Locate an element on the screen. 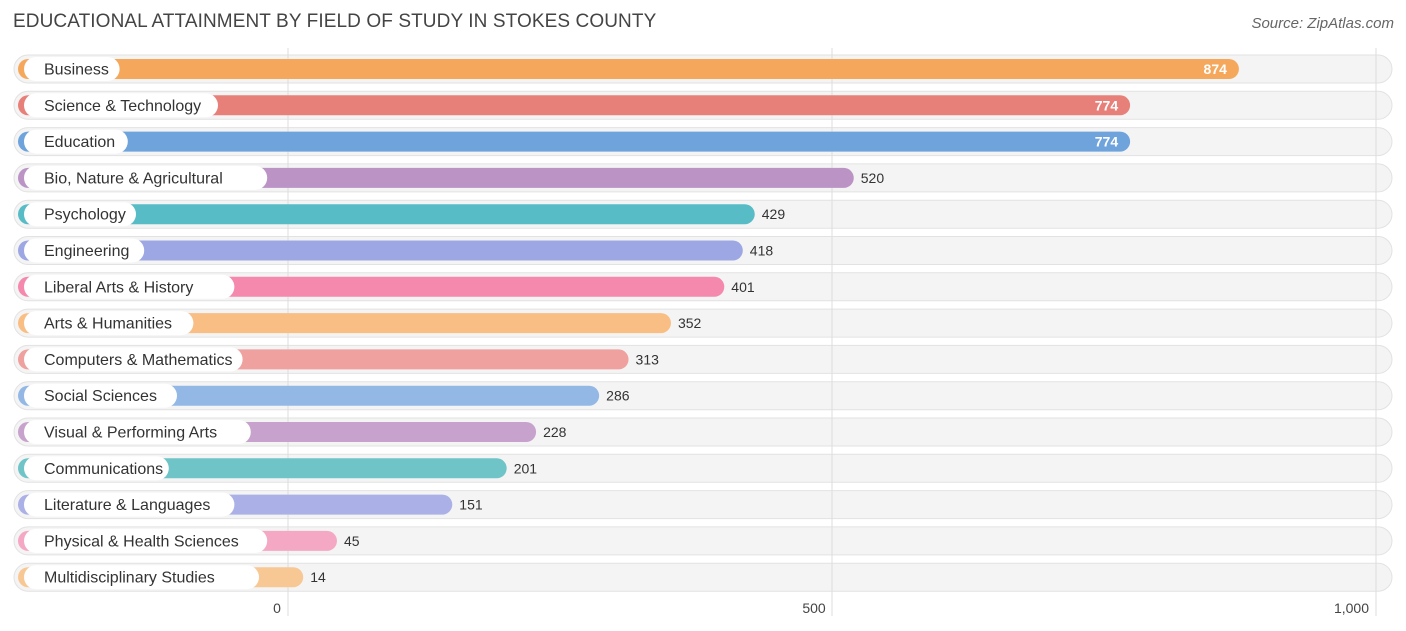 The image size is (1406, 631). value-label: 352 is located at coordinates (690, 323).